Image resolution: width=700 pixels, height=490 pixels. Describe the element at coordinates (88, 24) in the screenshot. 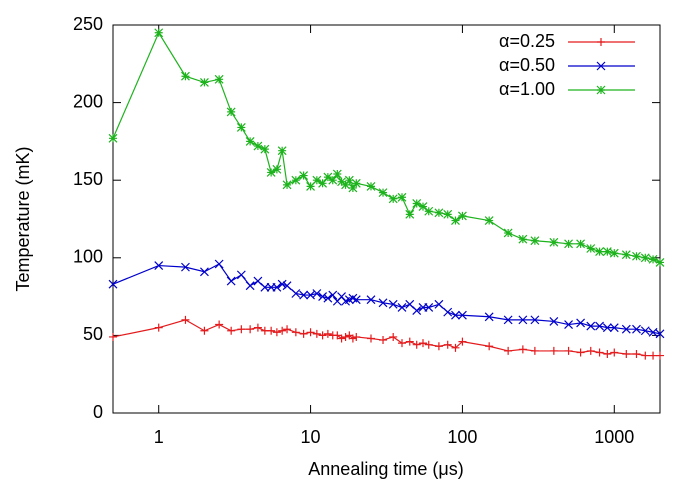

I see `y-tick-label: 250` at that location.